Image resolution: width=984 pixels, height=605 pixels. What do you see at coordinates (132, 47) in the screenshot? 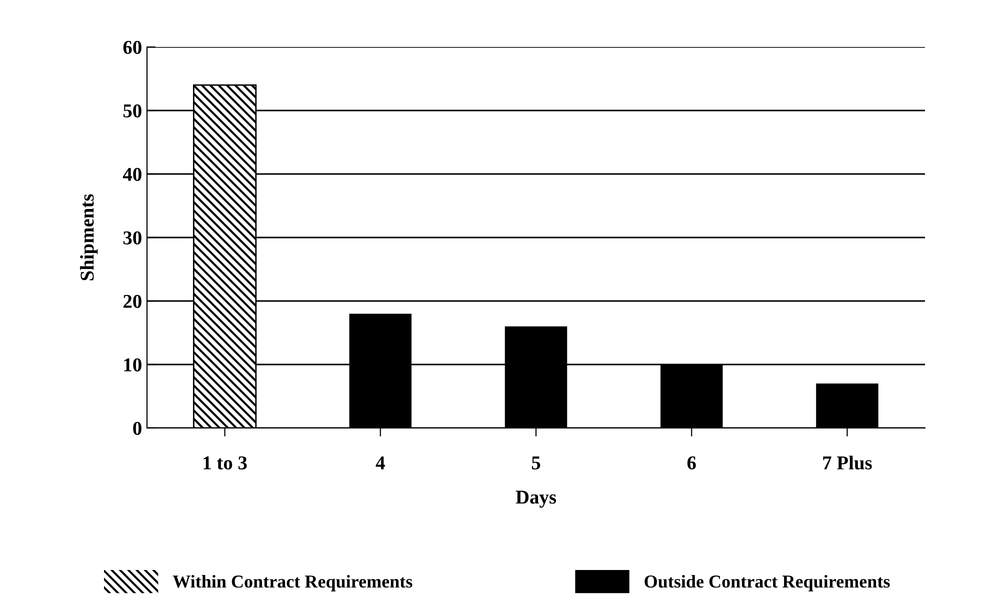
I see `y-tick-label: 60` at bounding box center [132, 47].